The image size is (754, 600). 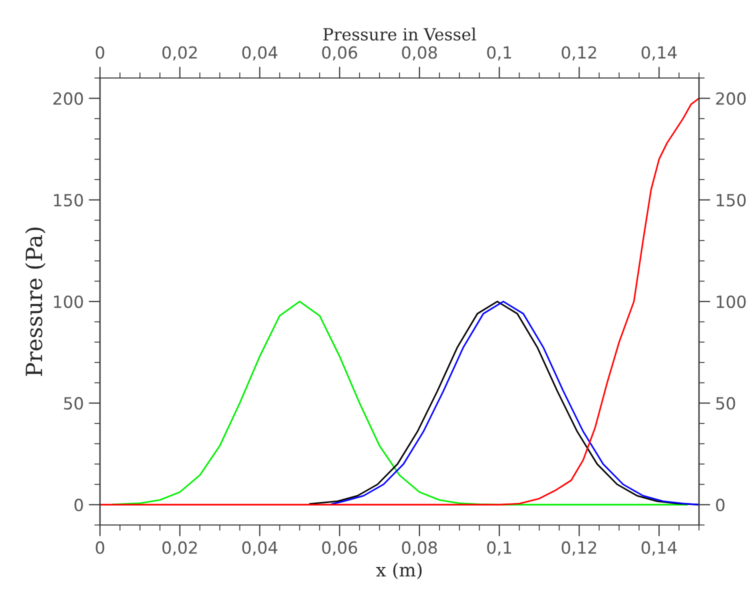 I want to click on y-tick-label: 150, so click(x=68, y=200).